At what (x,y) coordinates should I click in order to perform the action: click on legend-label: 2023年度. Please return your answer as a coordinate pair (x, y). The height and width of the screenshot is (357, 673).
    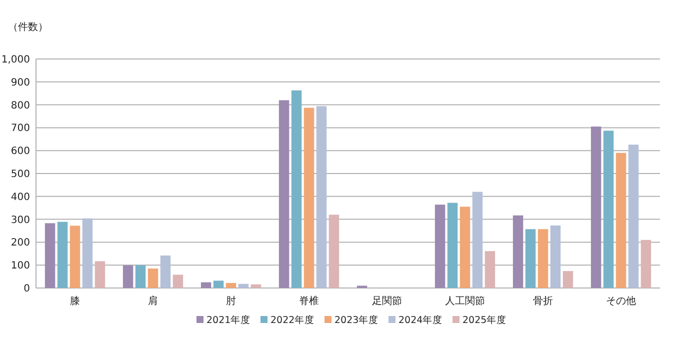
    Looking at the image, I should click on (356, 320).